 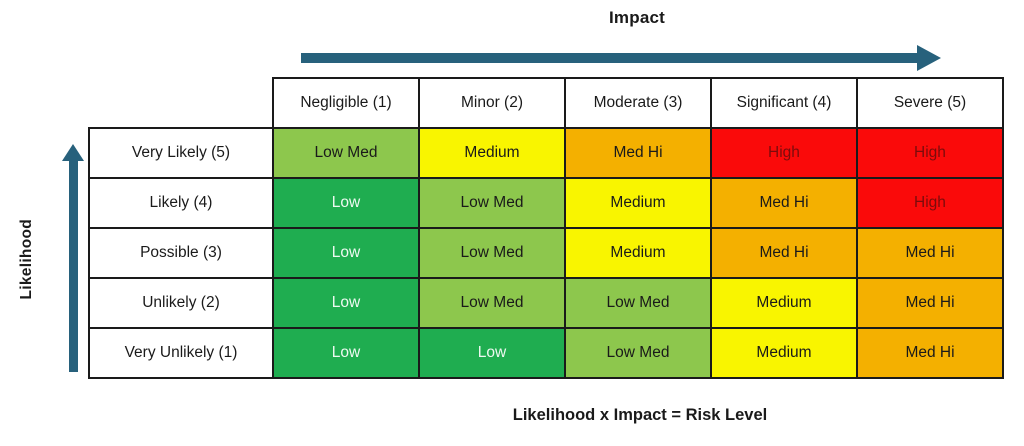 I want to click on column-header: Minor (2), so click(x=492, y=103).